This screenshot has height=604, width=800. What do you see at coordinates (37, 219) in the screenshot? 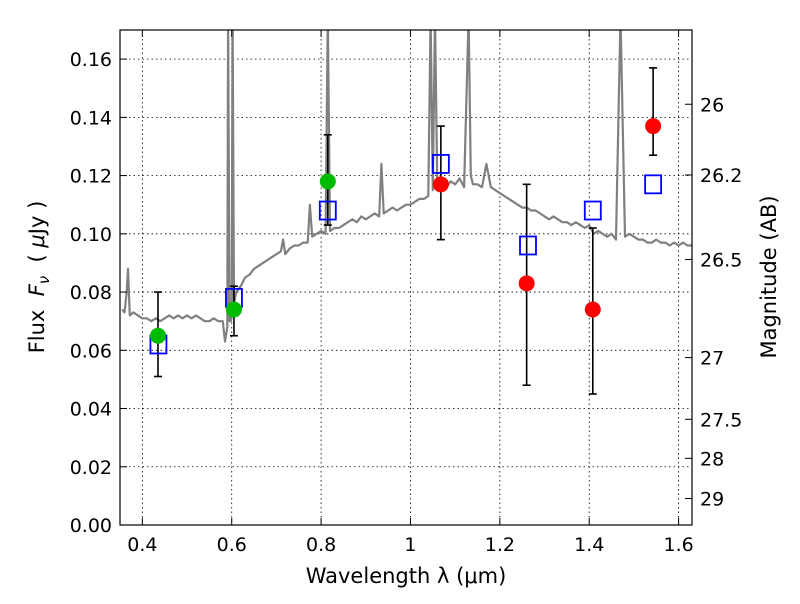
I see `y-label-unit: Jy )` at bounding box center [37, 219].